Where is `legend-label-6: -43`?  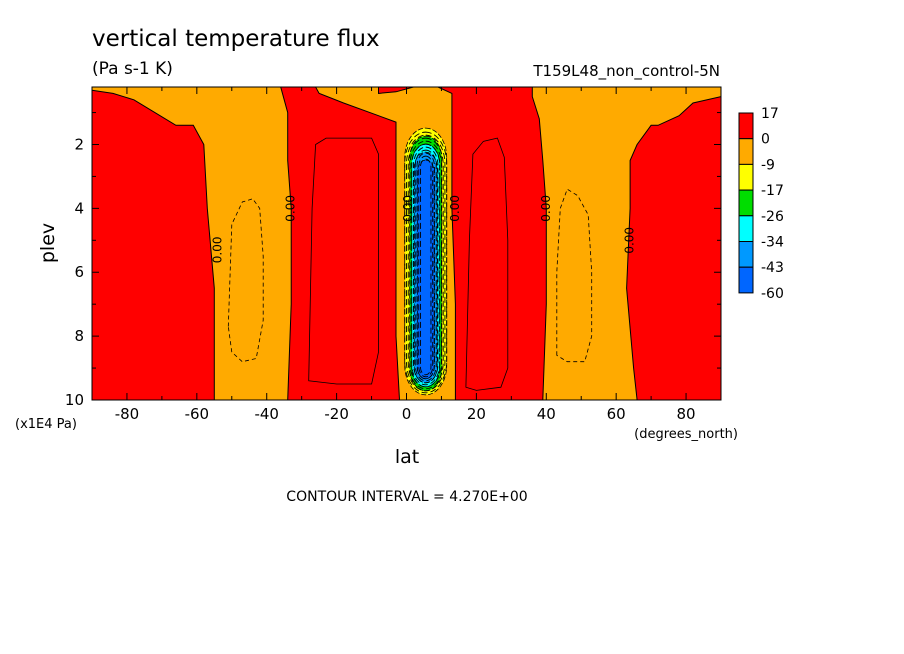 legend-label-6: -43 is located at coordinates (772, 268).